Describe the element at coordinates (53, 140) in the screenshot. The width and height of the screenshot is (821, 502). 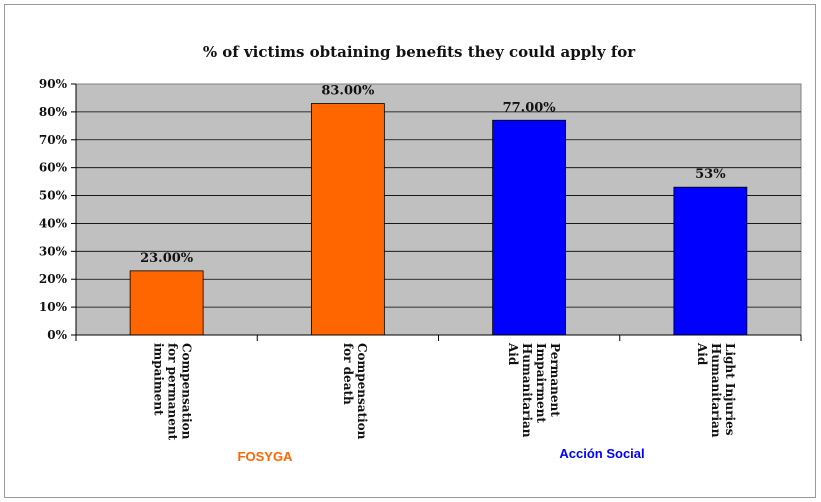
I see `y-tick-label: 70%` at that location.